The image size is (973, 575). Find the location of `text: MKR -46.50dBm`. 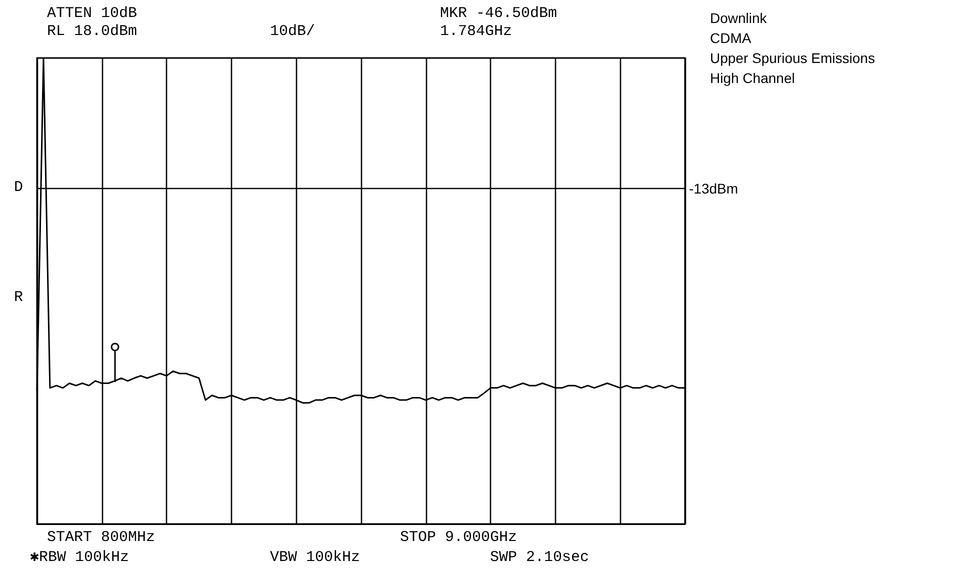

text: MKR -46.50dBm is located at coordinates (499, 13).